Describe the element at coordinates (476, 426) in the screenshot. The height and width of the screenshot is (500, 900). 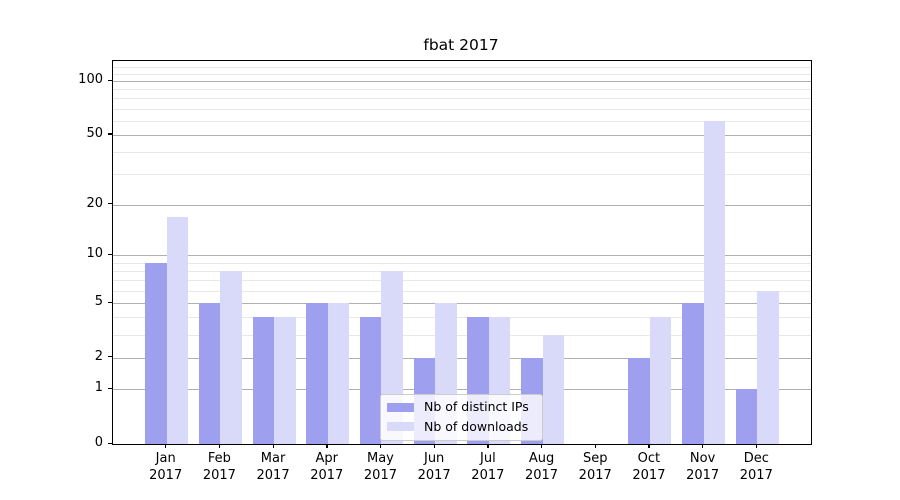
I see `legend-label: Nb of downloads` at that location.